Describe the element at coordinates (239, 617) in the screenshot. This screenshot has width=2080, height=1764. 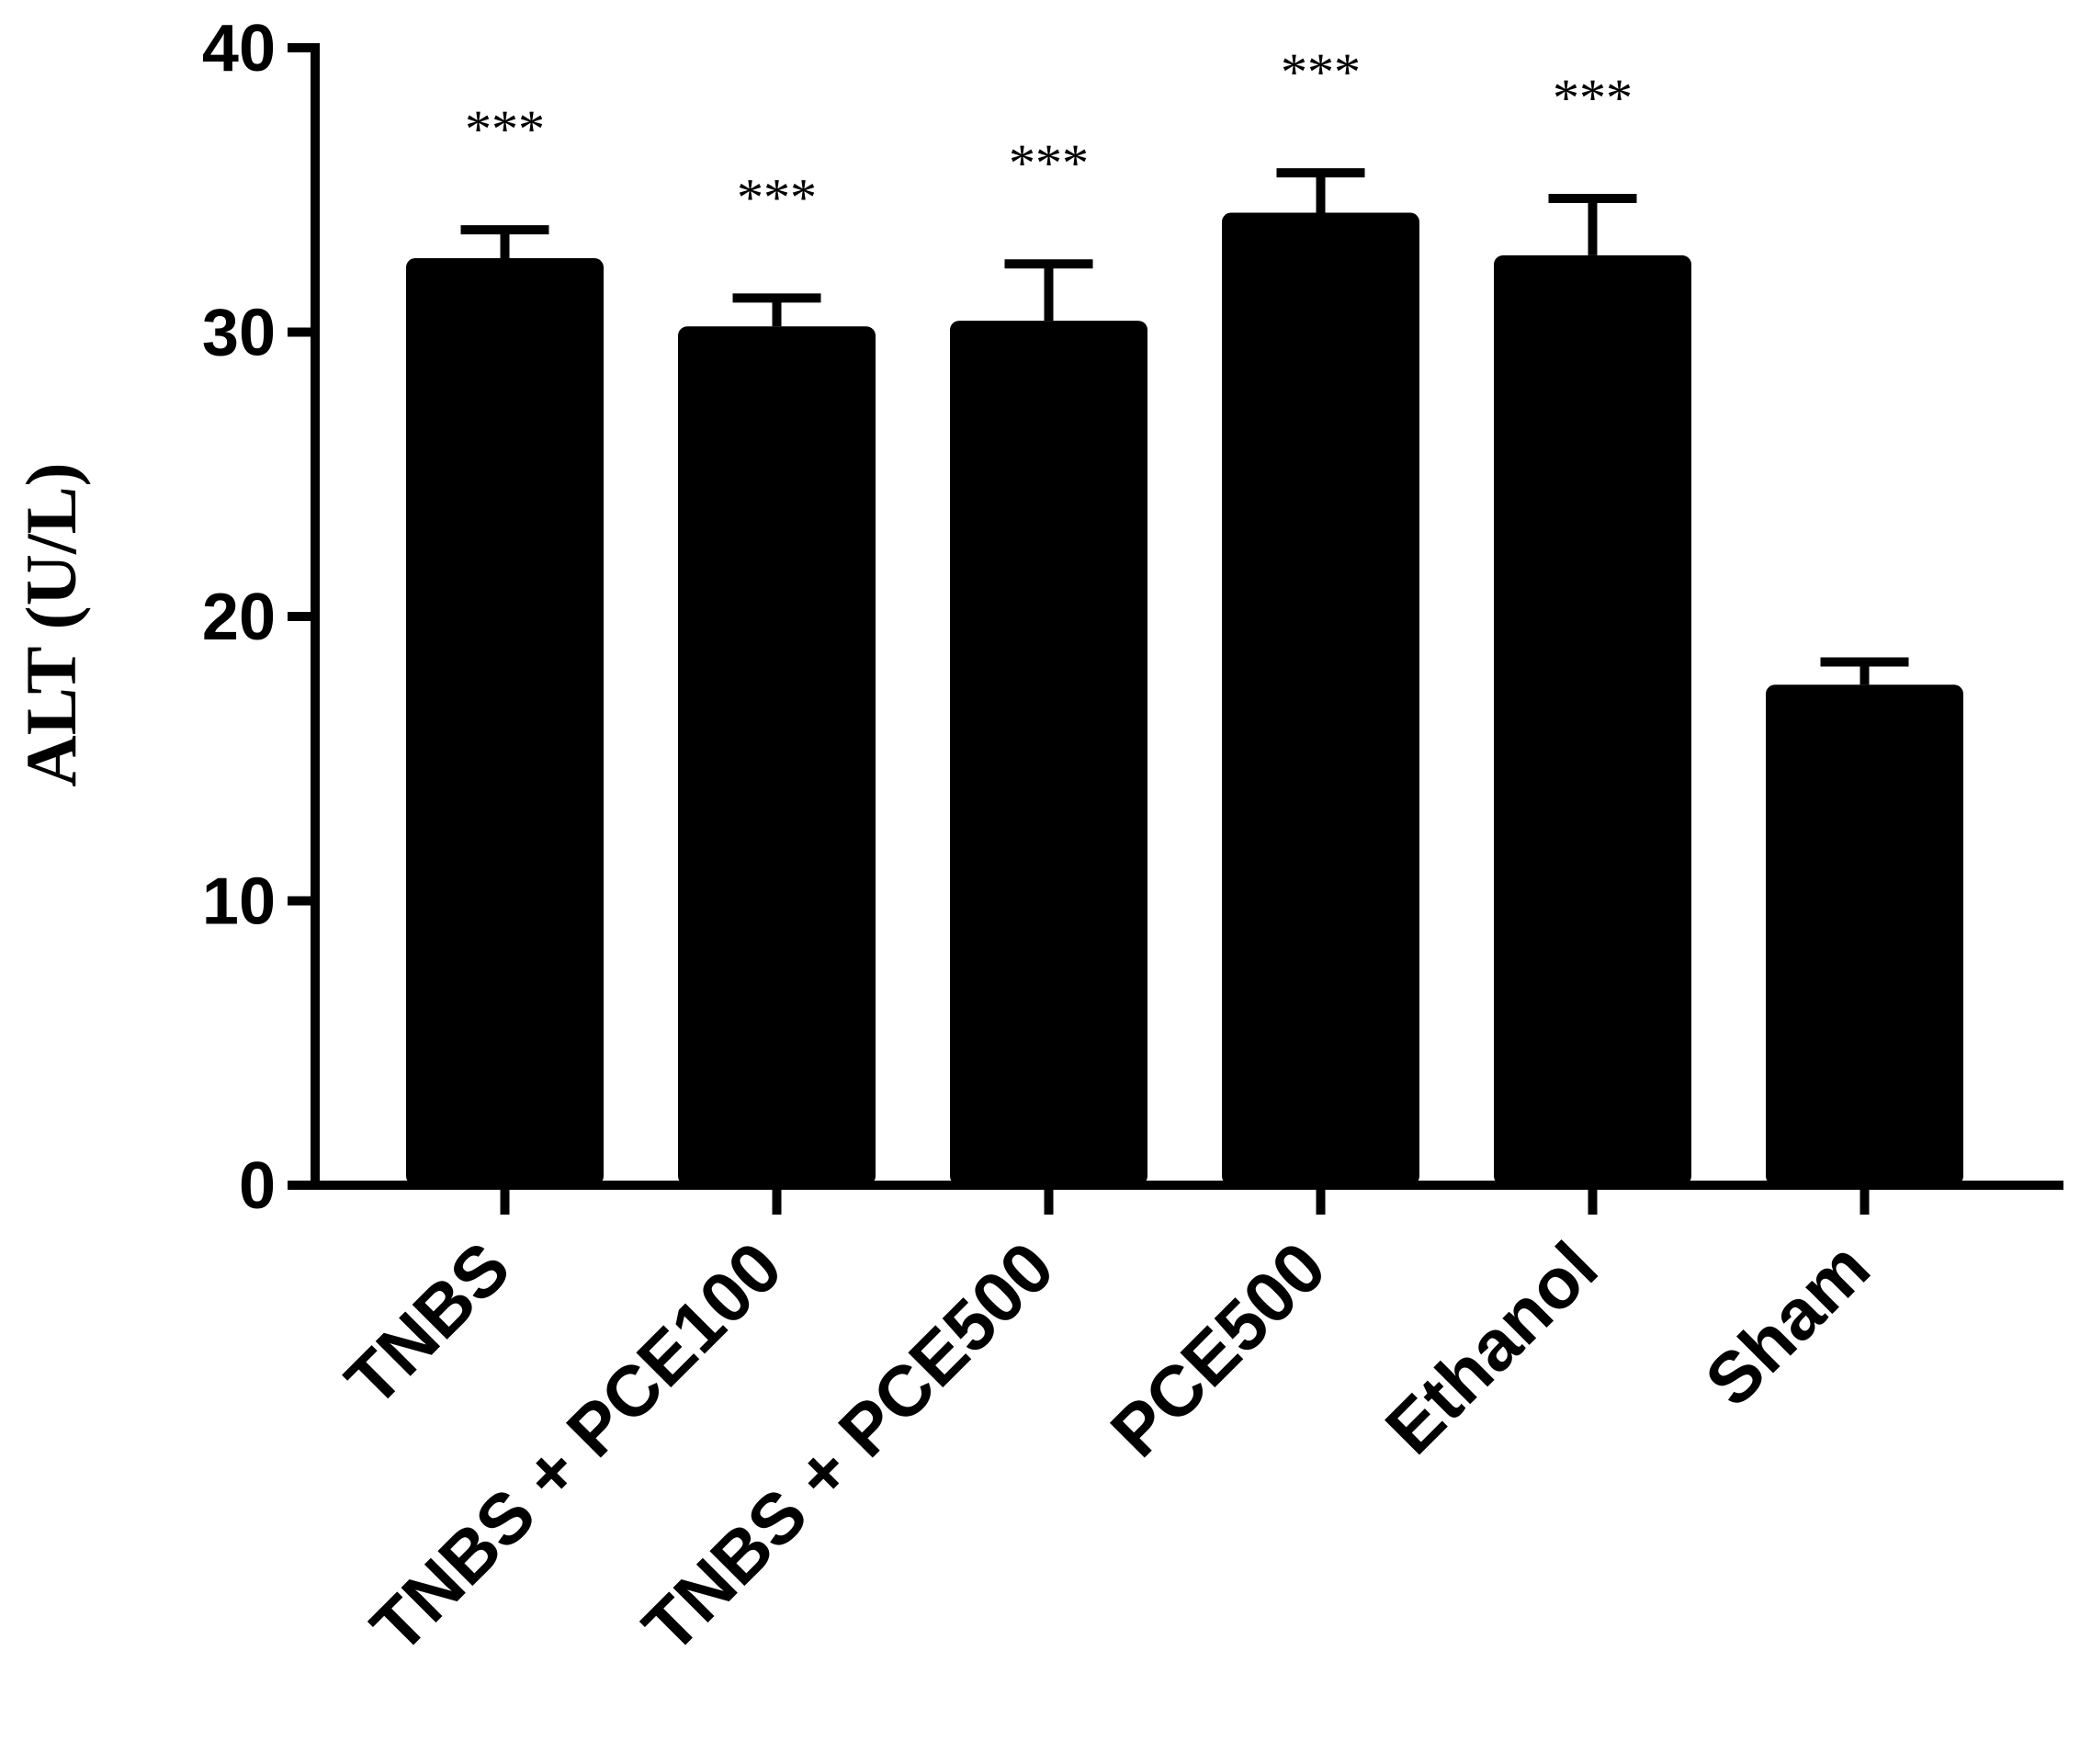
I see `y-tick-label: 20` at that location.